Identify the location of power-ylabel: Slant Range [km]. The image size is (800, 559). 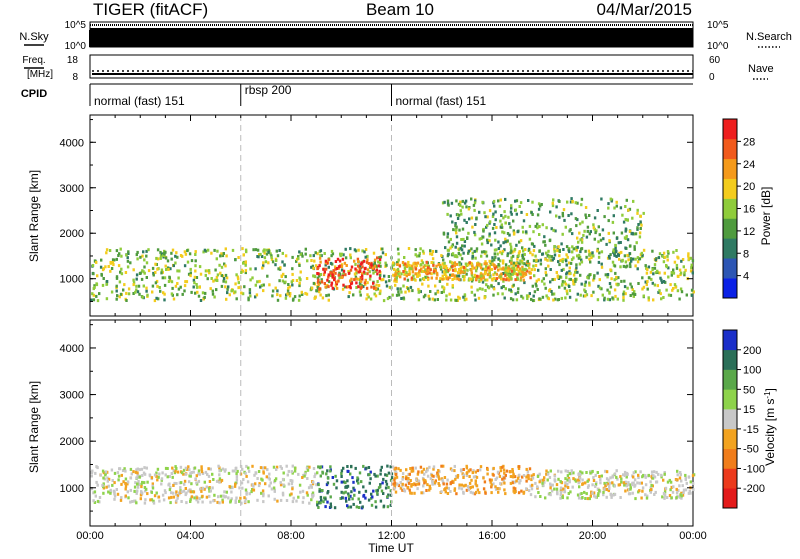
(34, 216).